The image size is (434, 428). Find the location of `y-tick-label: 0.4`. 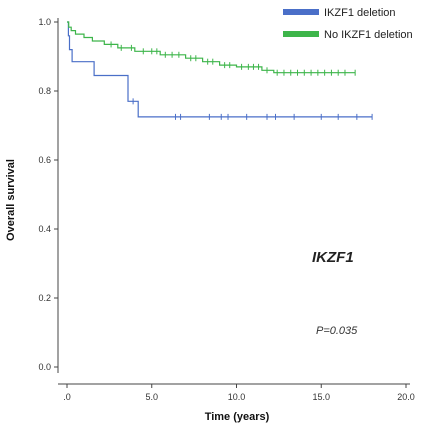

y-tick-label: 0.4 is located at coordinates (44, 229).